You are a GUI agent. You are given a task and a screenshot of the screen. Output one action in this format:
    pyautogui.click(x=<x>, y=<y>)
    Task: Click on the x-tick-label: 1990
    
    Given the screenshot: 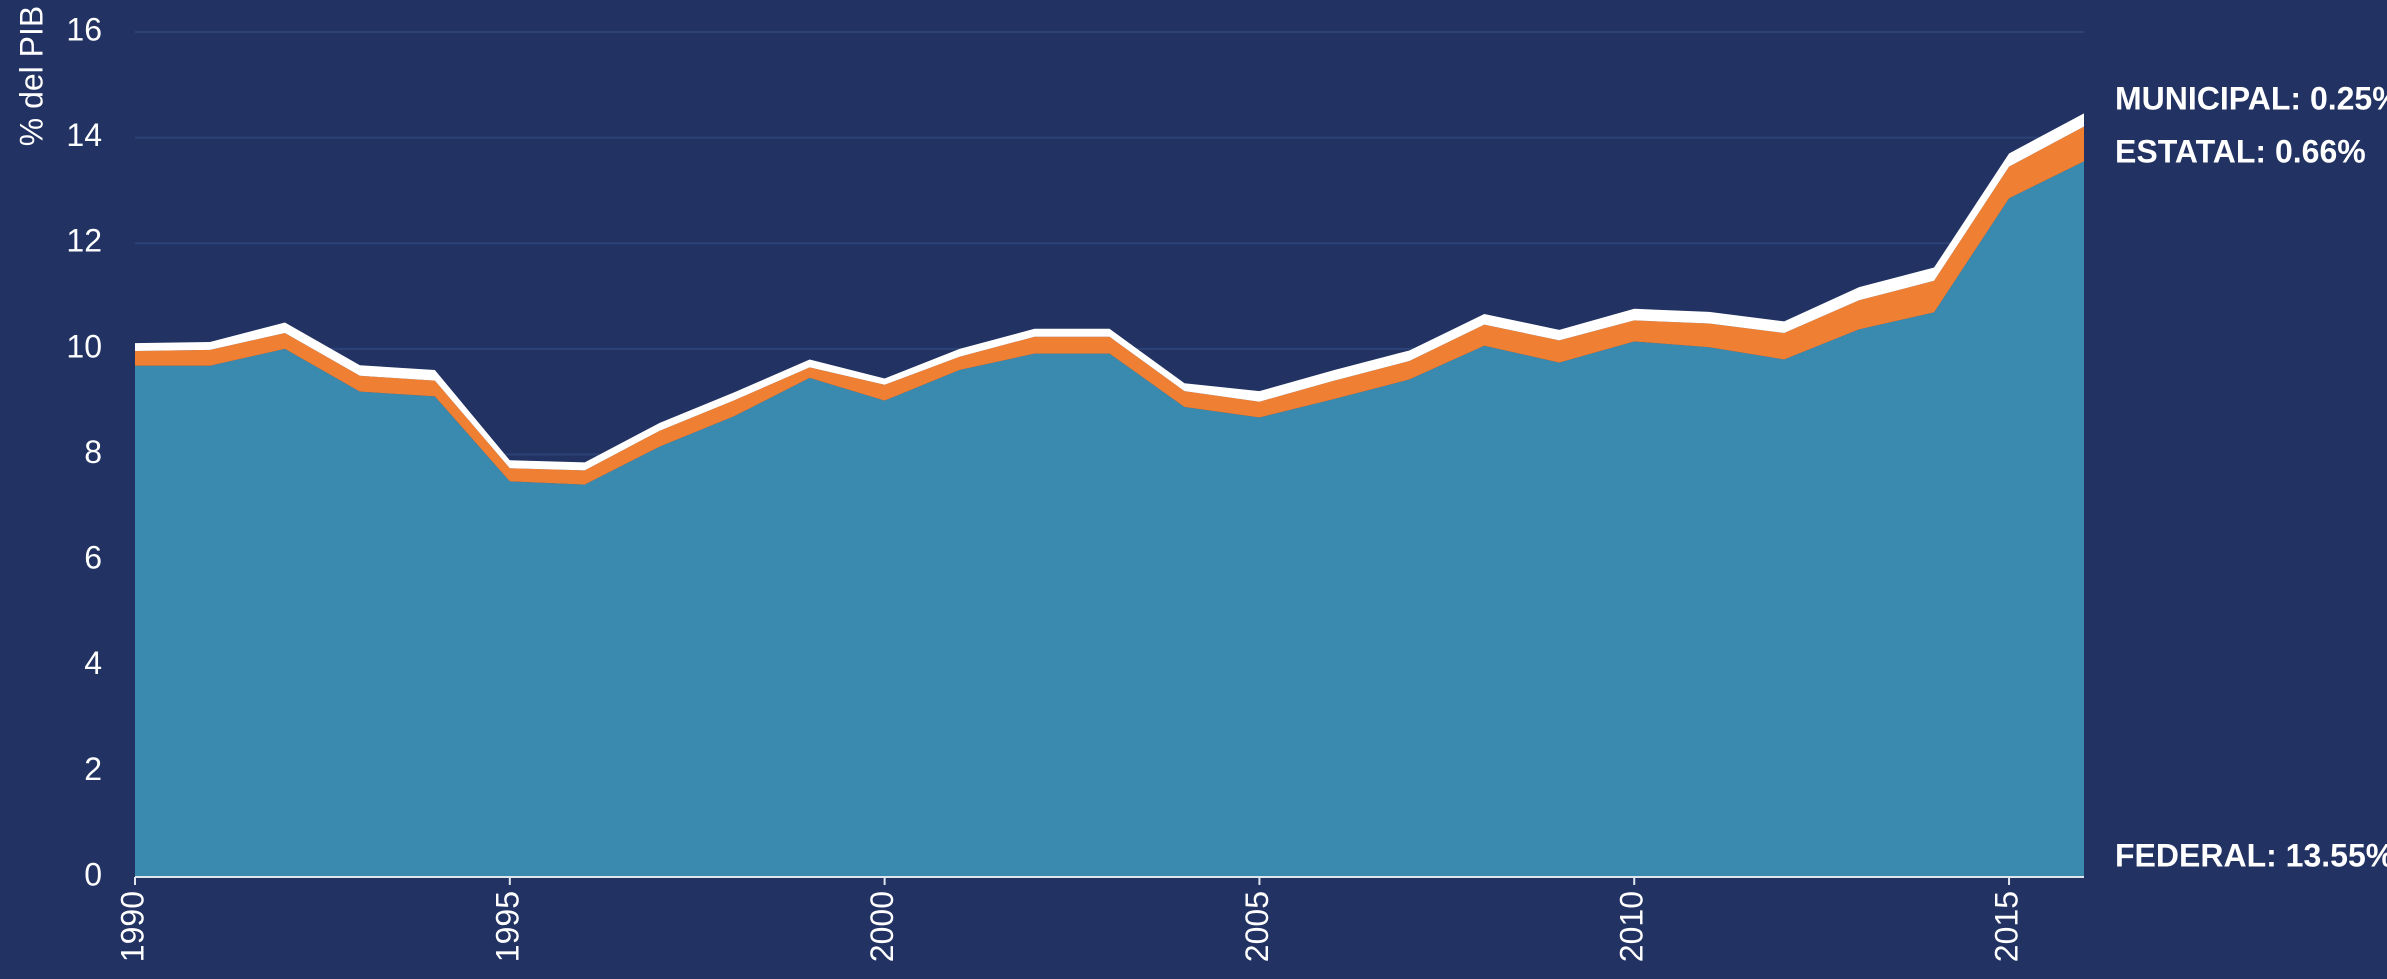 What is the action you would take?
    pyautogui.click(x=132, y=926)
    